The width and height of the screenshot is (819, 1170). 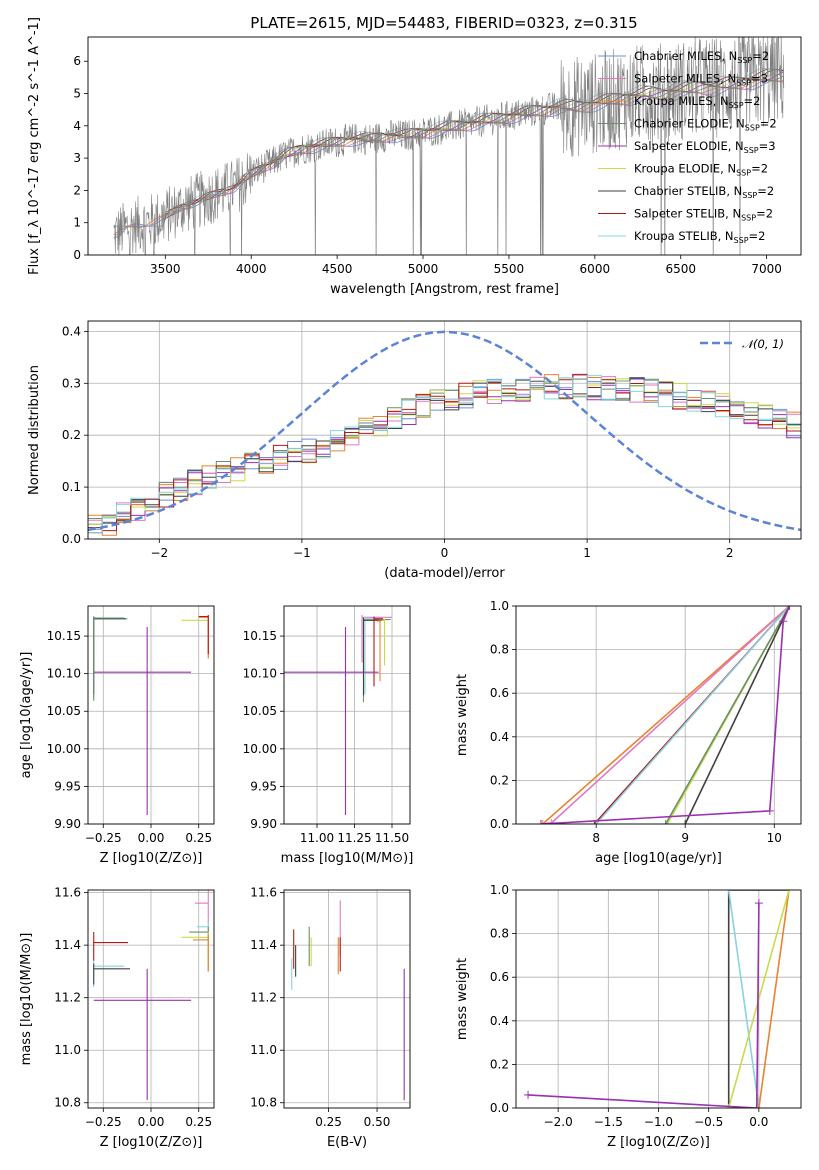 What do you see at coordinates (77, 158) in the screenshot?
I see `y-tick-label: 3` at bounding box center [77, 158].